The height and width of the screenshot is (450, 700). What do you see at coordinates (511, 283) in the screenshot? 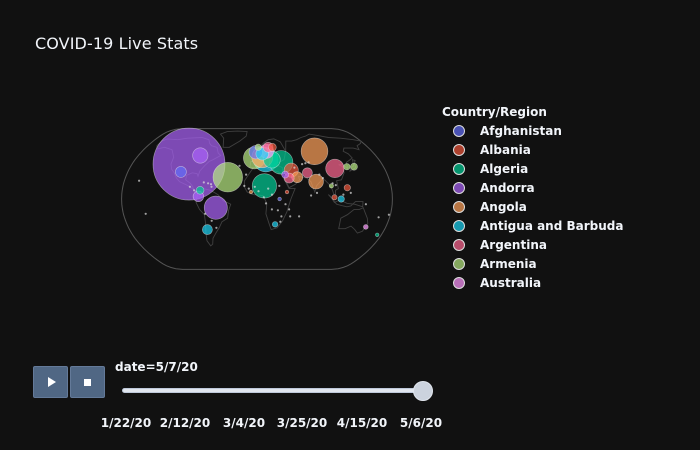
I see `legend-label: Australia` at bounding box center [511, 283].